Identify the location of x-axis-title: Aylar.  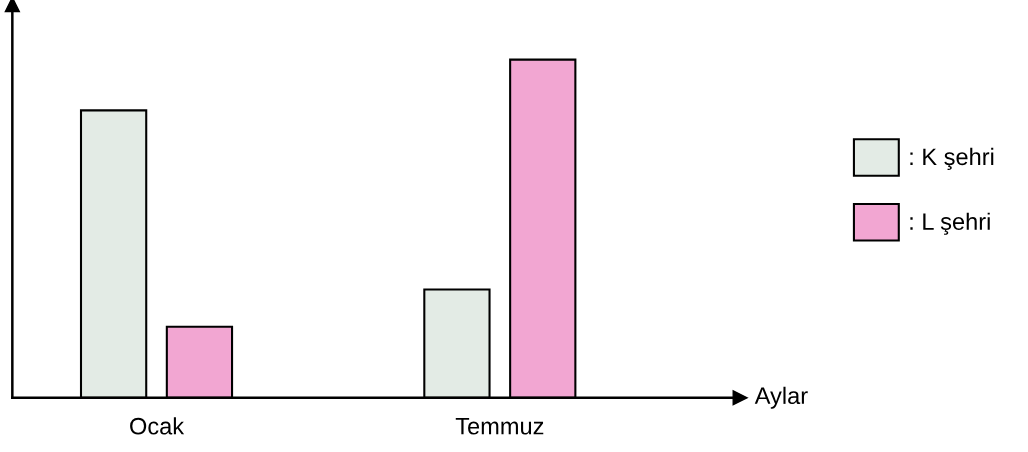
(781, 397).